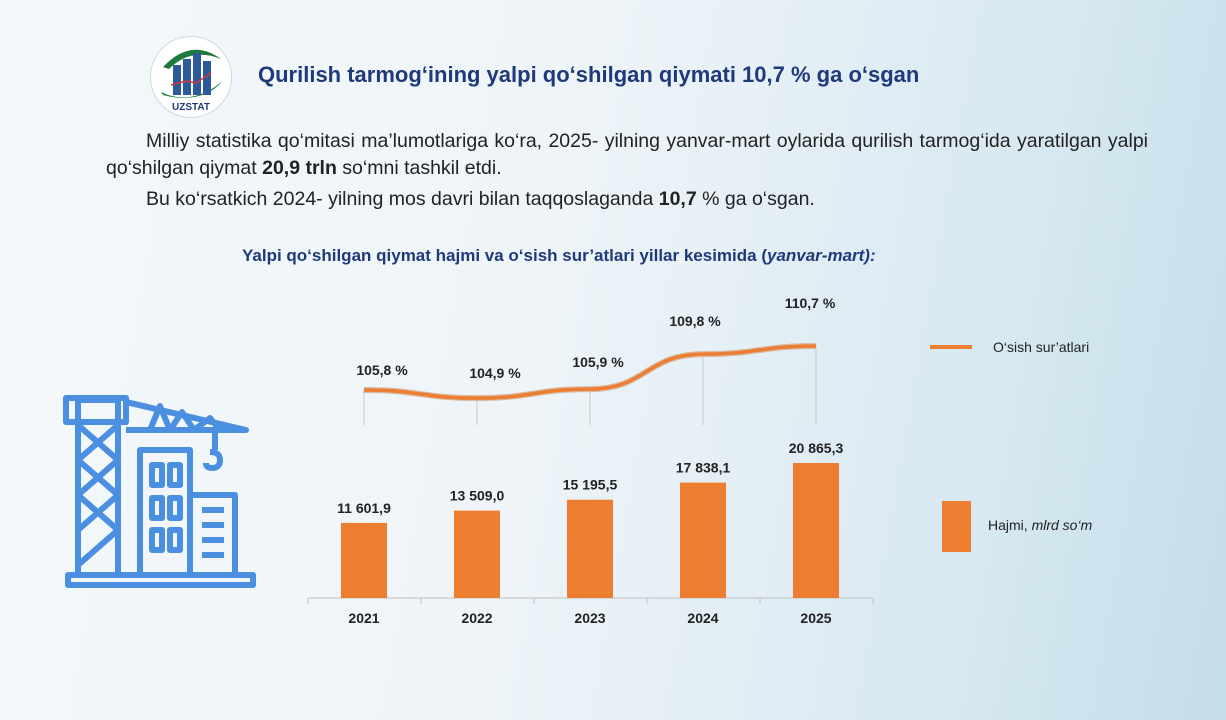  Describe the element at coordinates (589, 618) in the screenshot. I see `x-tick-label-2023: 2023` at that location.